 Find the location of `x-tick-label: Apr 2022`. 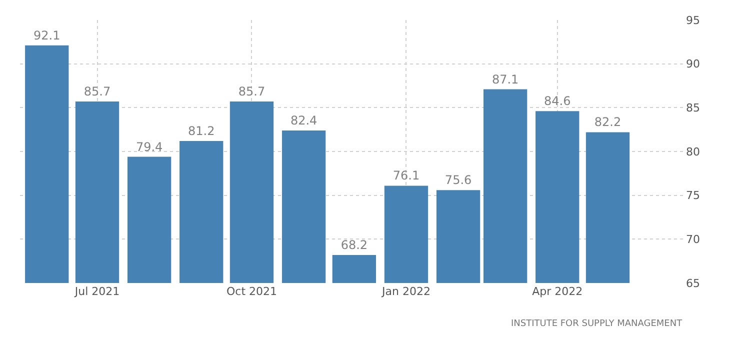

x-tick-label: Apr 2022 is located at coordinates (557, 291).